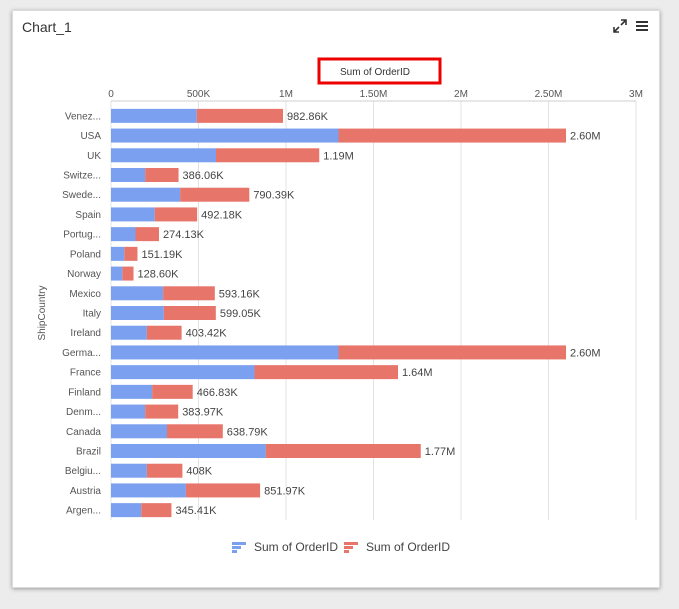 The width and height of the screenshot is (679, 609). I want to click on y-tick-label: Brazil, so click(88, 452).